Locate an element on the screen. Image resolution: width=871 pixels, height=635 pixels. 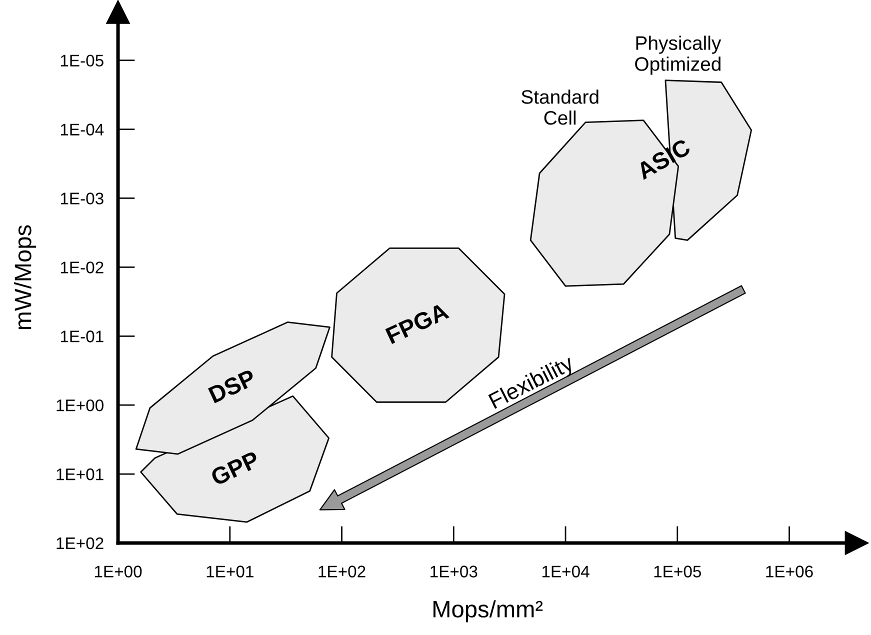
x-tick-label: 1E+05 is located at coordinates (678, 572).